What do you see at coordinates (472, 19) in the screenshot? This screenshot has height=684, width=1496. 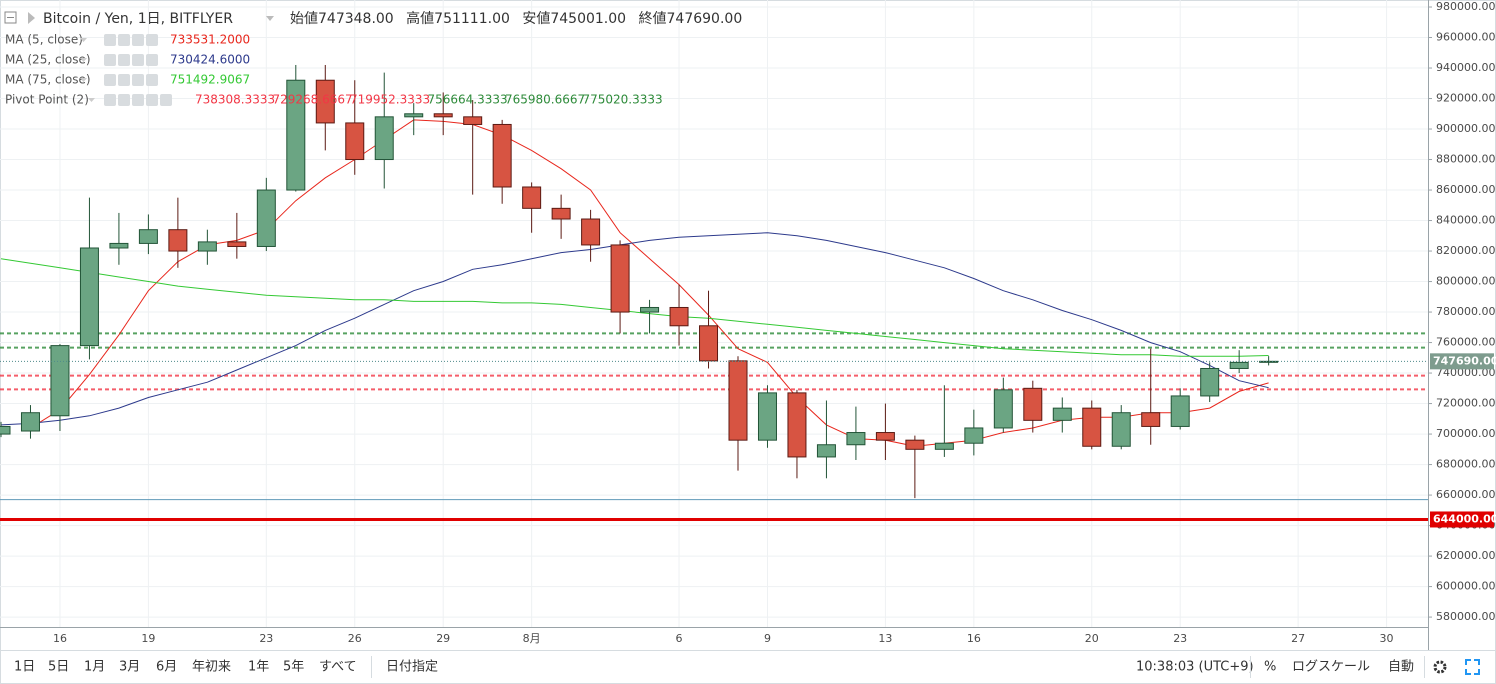 I see `ohlc-value: 751111.00` at bounding box center [472, 19].